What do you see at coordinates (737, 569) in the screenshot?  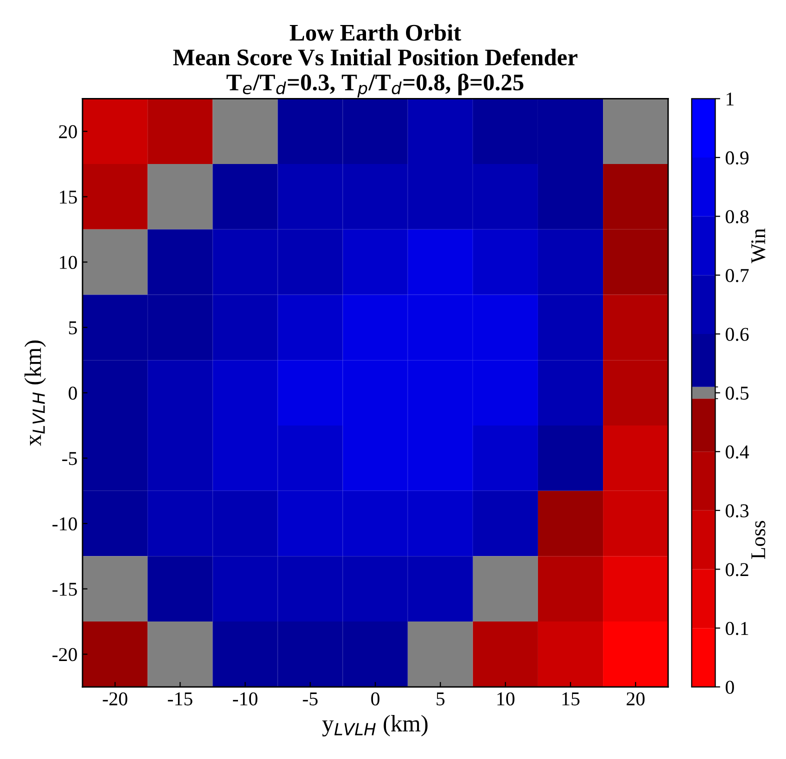 I see `color-bar-label: 0.2` at bounding box center [737, 569].